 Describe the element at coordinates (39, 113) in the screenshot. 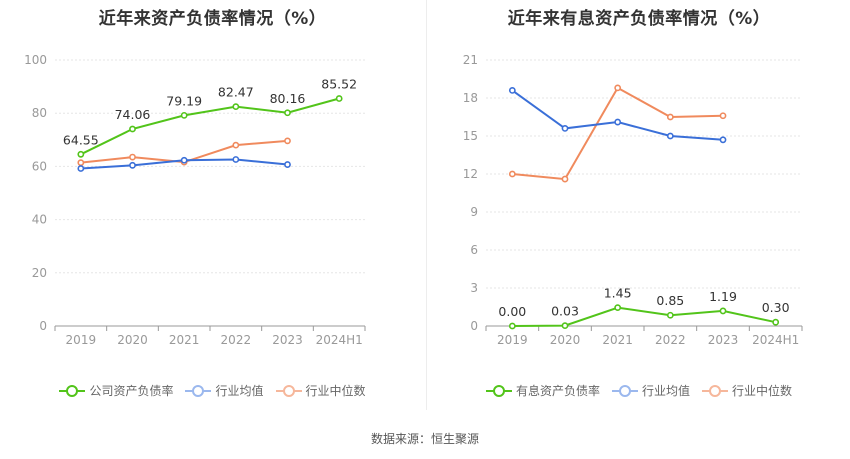

I see `y-tick-label: 80` at that location.